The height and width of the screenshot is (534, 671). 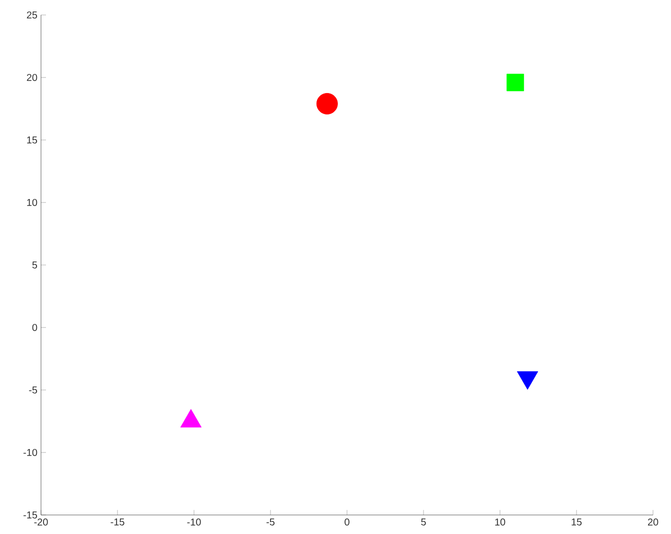 I want to click on y-tick-label: -15, so click(x=31, y=515).